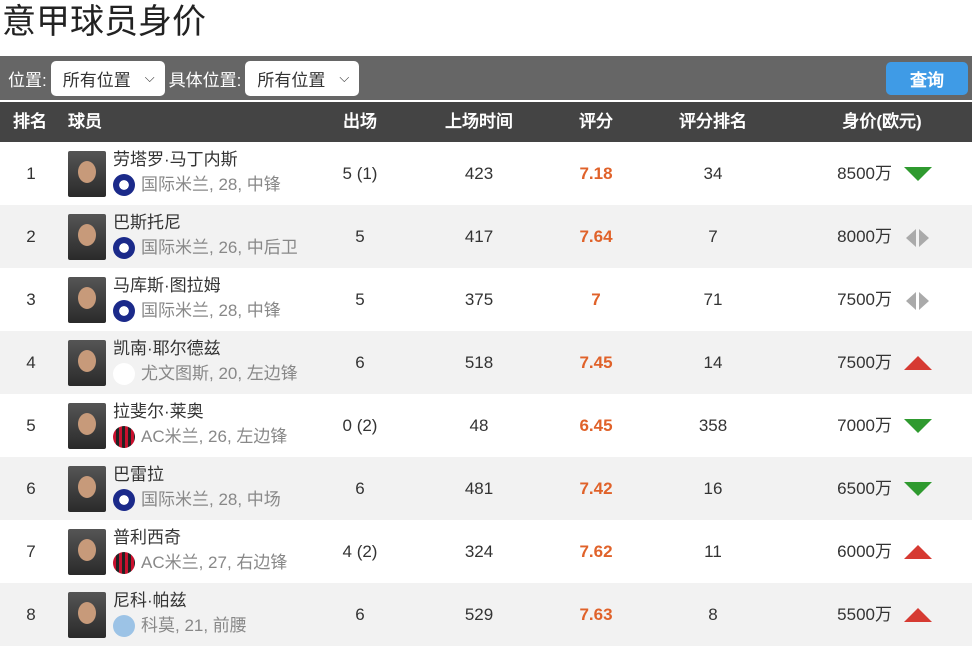  Describe the element at coordinates (864, 425) in the screenshot. I see `market-value: 7000万` at that location.